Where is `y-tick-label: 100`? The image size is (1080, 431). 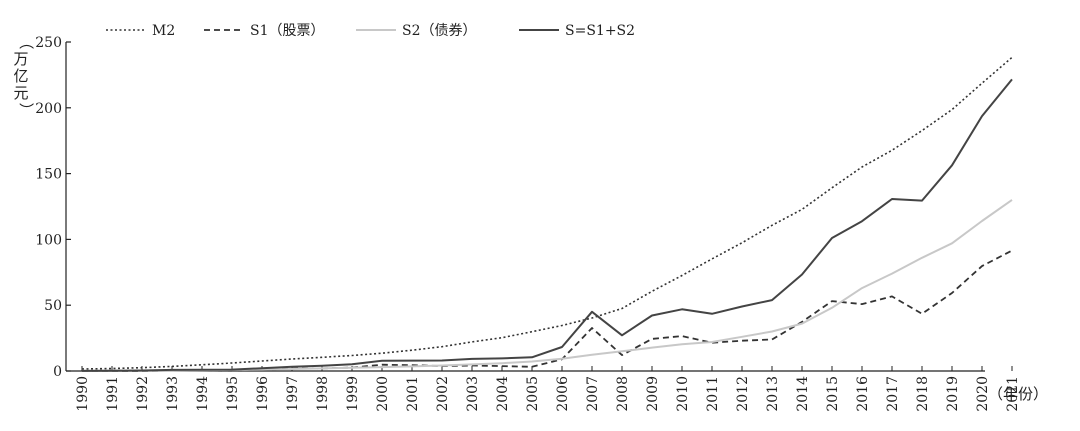 y-tick-label: 100 is located at coordinates (48, 240).